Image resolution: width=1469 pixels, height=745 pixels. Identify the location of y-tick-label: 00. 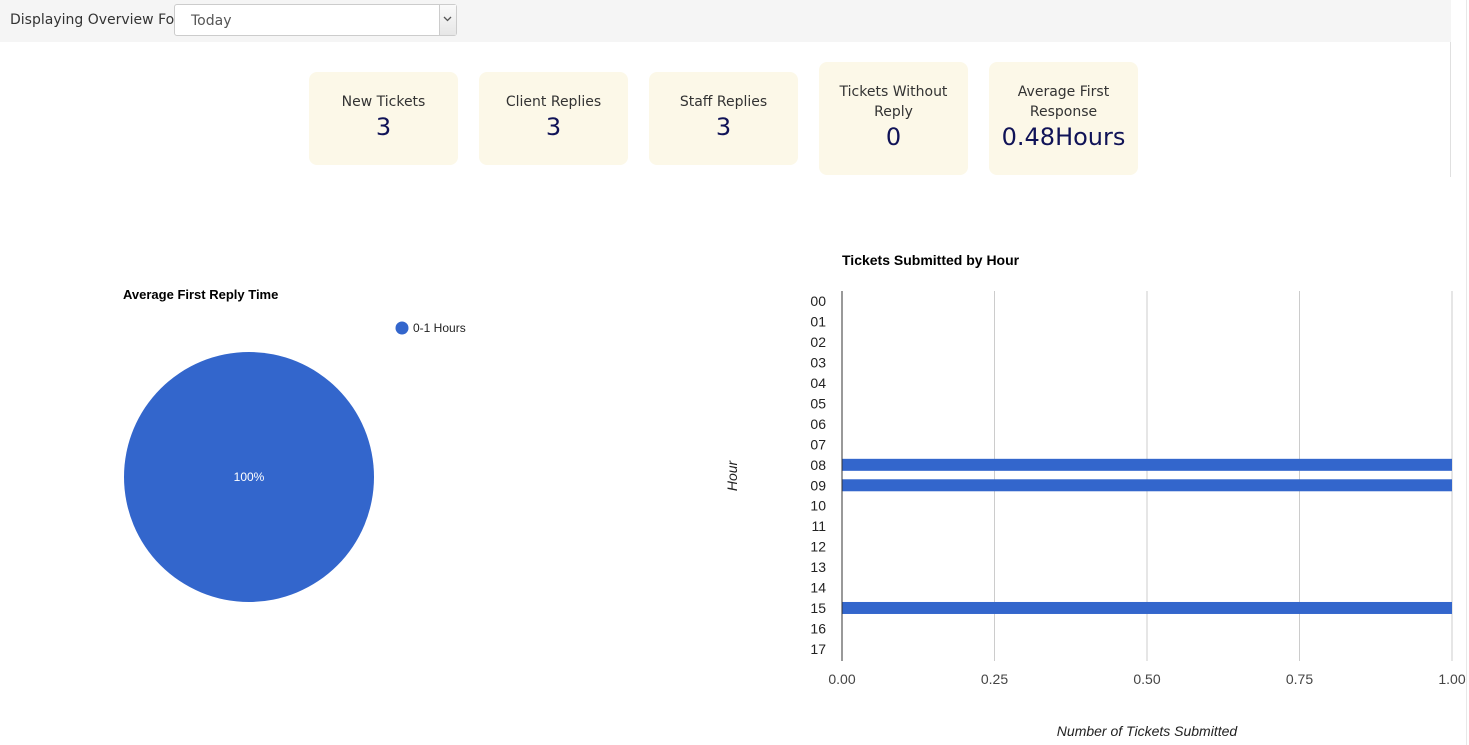
(818, 301).